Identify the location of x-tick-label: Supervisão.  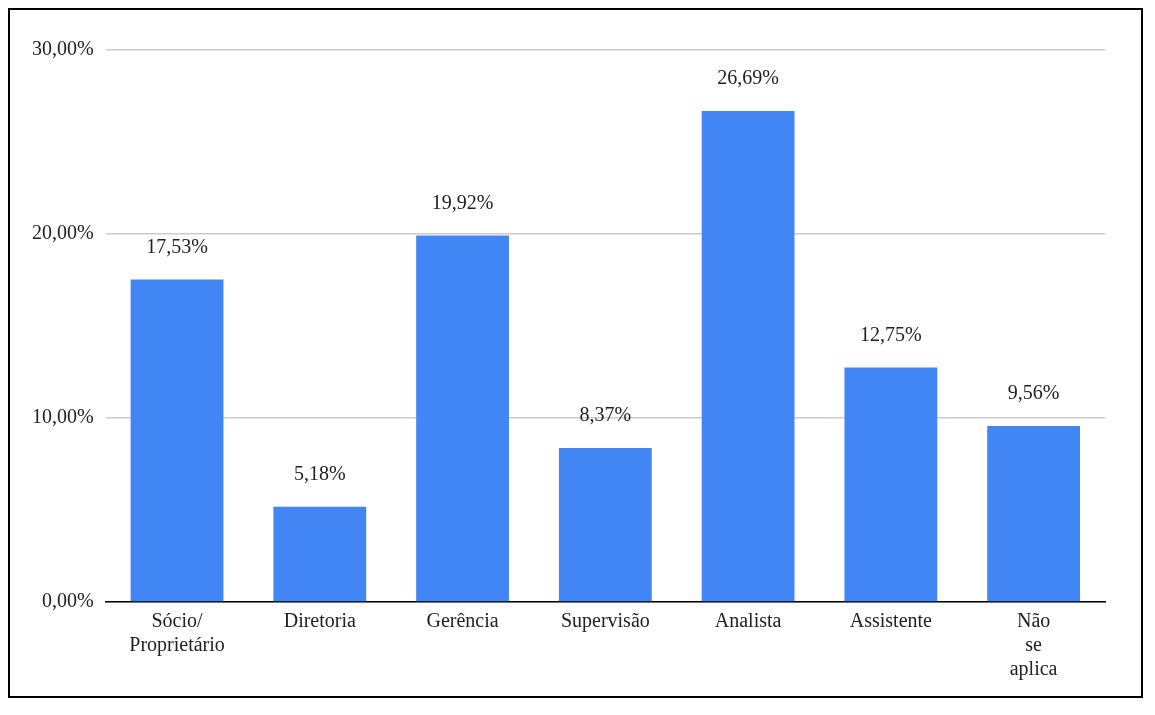
(605, 621).